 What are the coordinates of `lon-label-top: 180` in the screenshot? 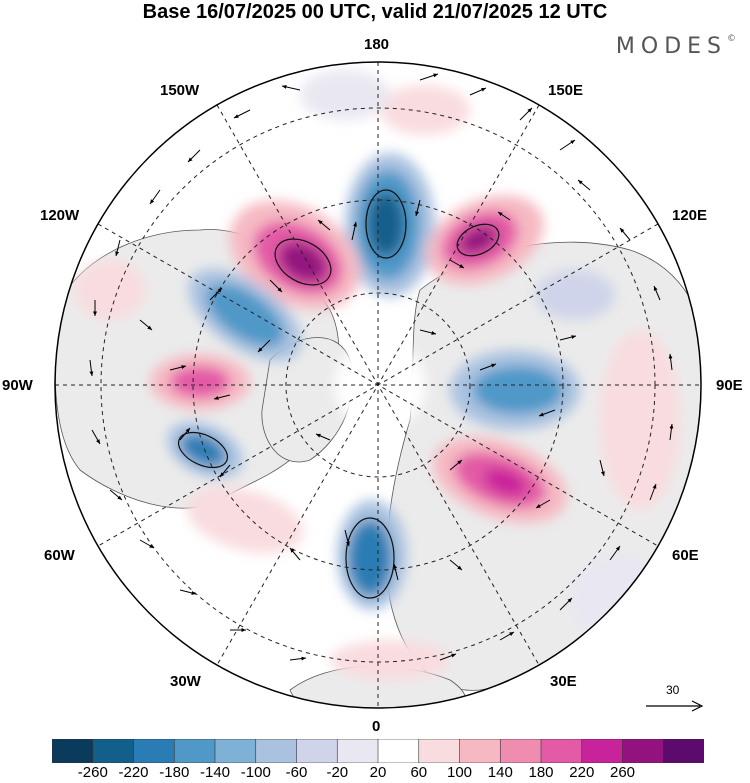 It's located at (377, 44).